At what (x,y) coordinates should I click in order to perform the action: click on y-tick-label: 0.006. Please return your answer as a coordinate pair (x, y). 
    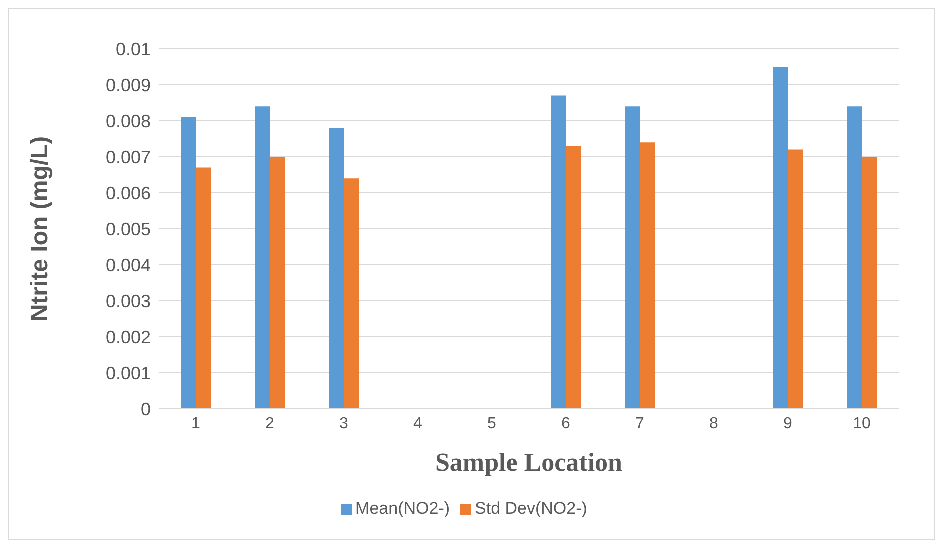
    Looking at the image, I should click on (128, 193).